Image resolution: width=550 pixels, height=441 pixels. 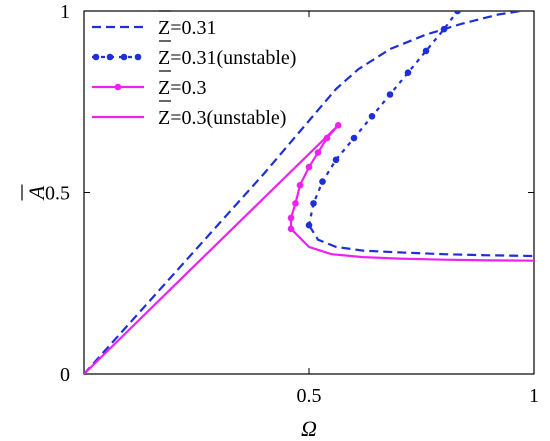 What do you see at coordinates (227, 58) in the screenshot?
I see `legend-label-1: Z=0.31(unstable)` at bounding box center [227, 58].